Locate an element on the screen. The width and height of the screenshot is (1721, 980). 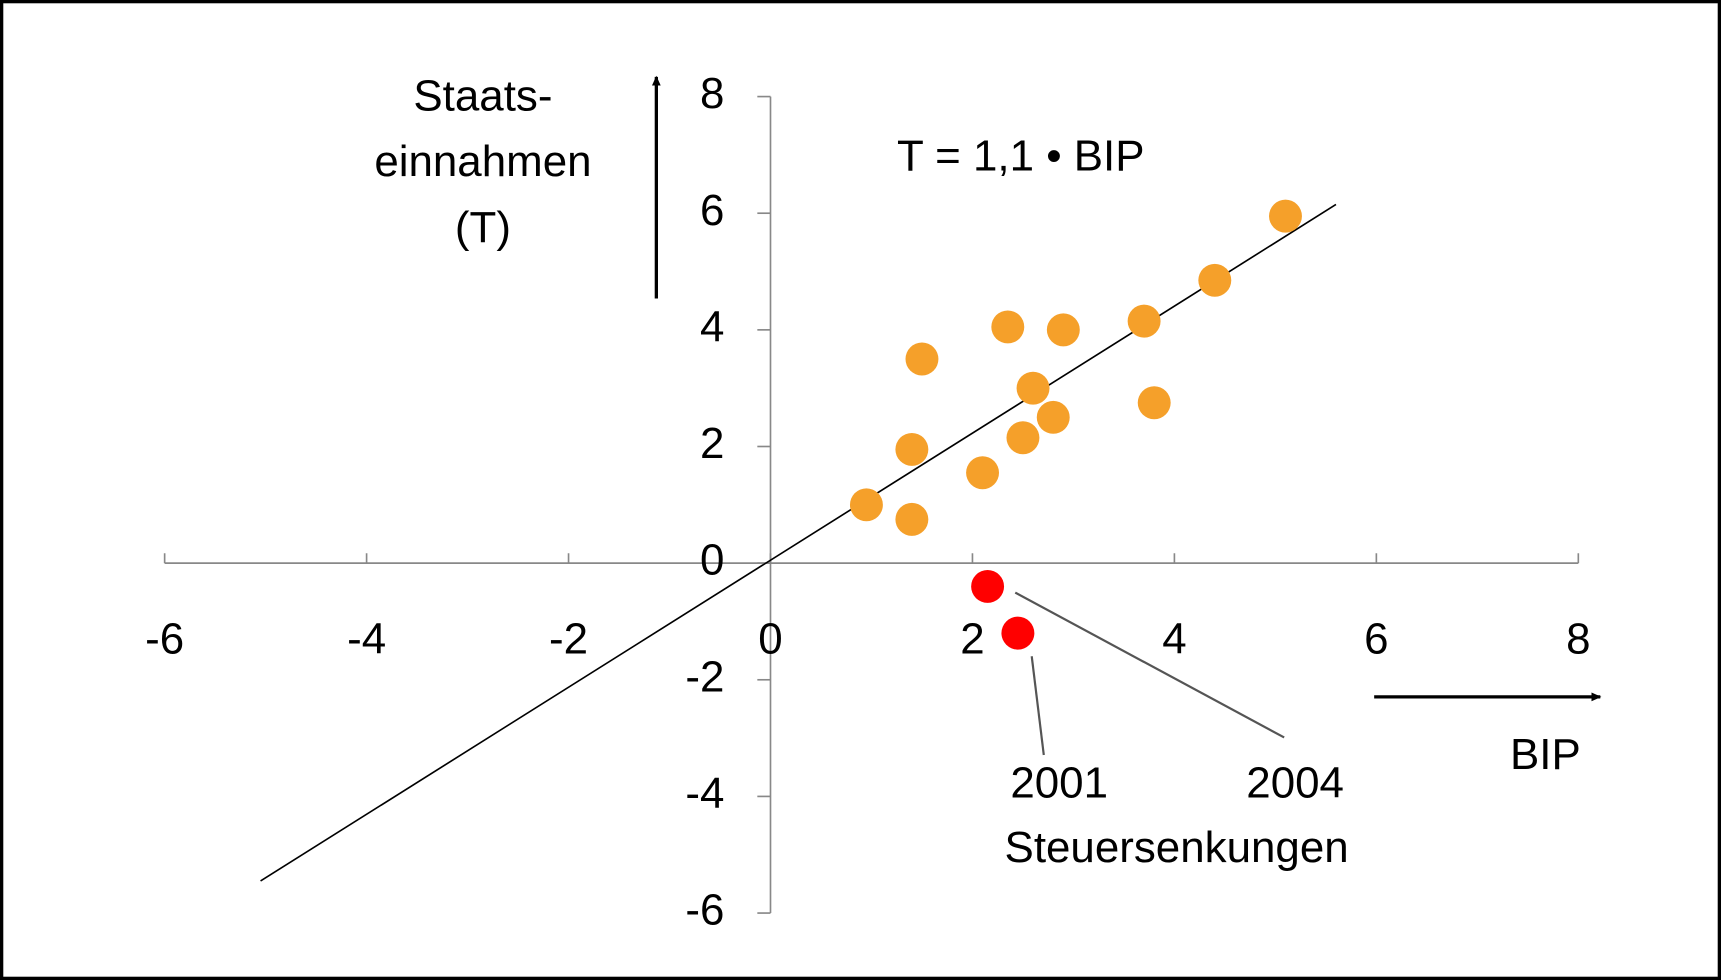
y-tick-label: 8 is located at coordinates (712, 93).